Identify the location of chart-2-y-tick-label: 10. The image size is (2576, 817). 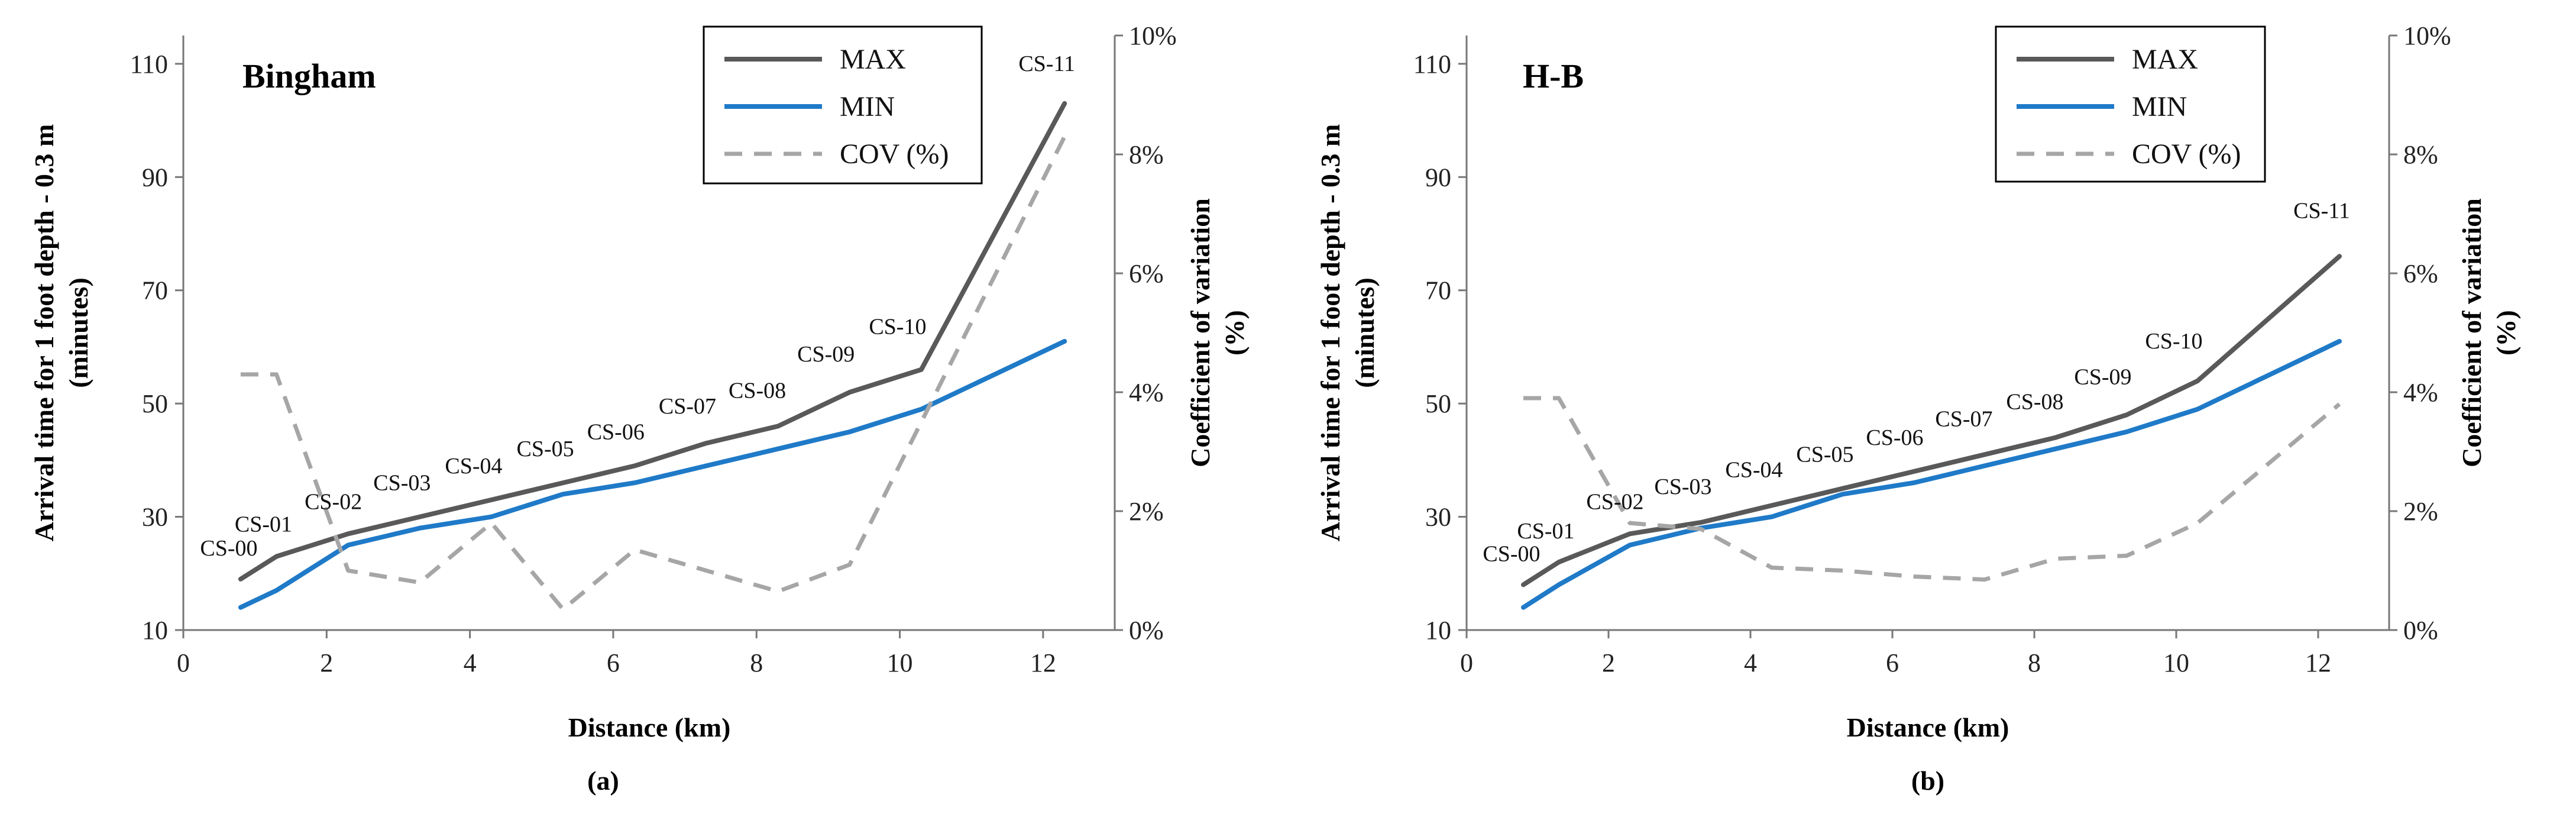
(1438, 630).